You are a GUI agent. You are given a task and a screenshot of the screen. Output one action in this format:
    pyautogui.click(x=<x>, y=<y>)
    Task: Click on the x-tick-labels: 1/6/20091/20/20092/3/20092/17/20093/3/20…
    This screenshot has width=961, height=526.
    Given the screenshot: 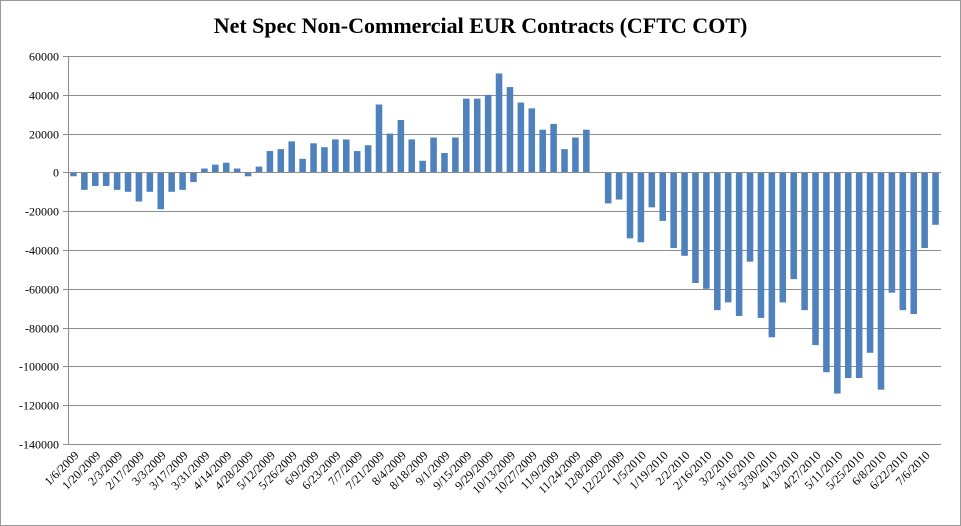 What is the action you would take?
    pyautogui.click(x=487, y=472)
    